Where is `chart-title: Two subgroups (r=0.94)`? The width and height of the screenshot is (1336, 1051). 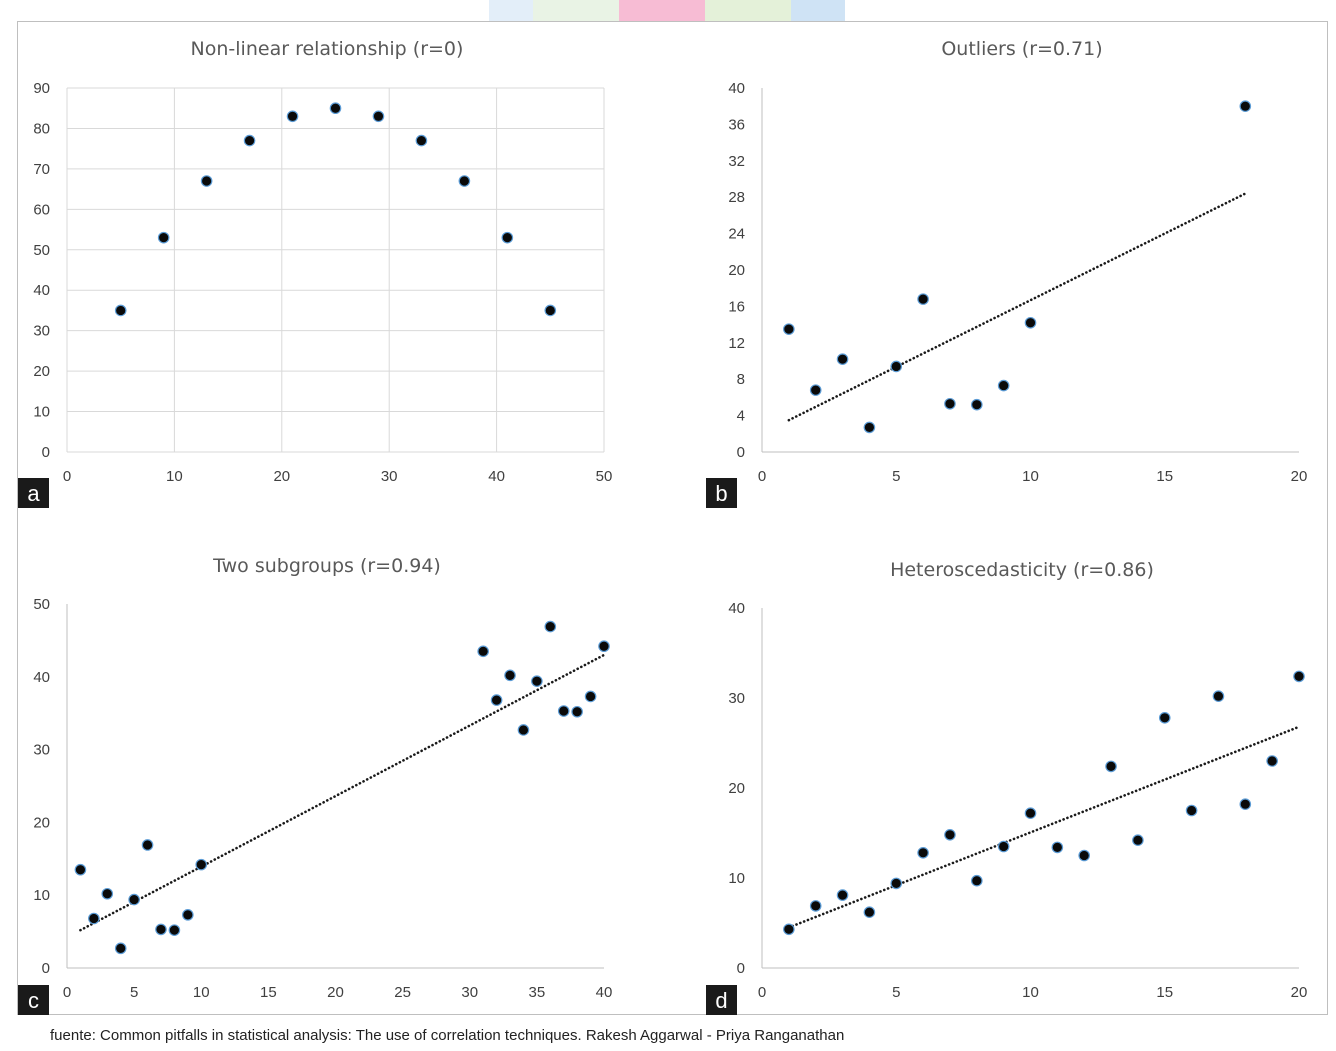
chart-title: Two subgroups (r=0.94) is located at coordinates (326, 566).